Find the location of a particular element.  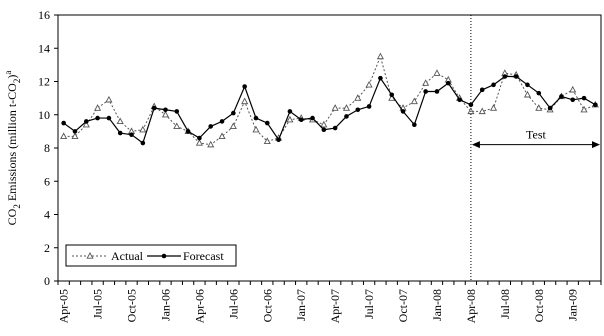

x-tick-label: Jul-05 is located at coordinates (98, 304).